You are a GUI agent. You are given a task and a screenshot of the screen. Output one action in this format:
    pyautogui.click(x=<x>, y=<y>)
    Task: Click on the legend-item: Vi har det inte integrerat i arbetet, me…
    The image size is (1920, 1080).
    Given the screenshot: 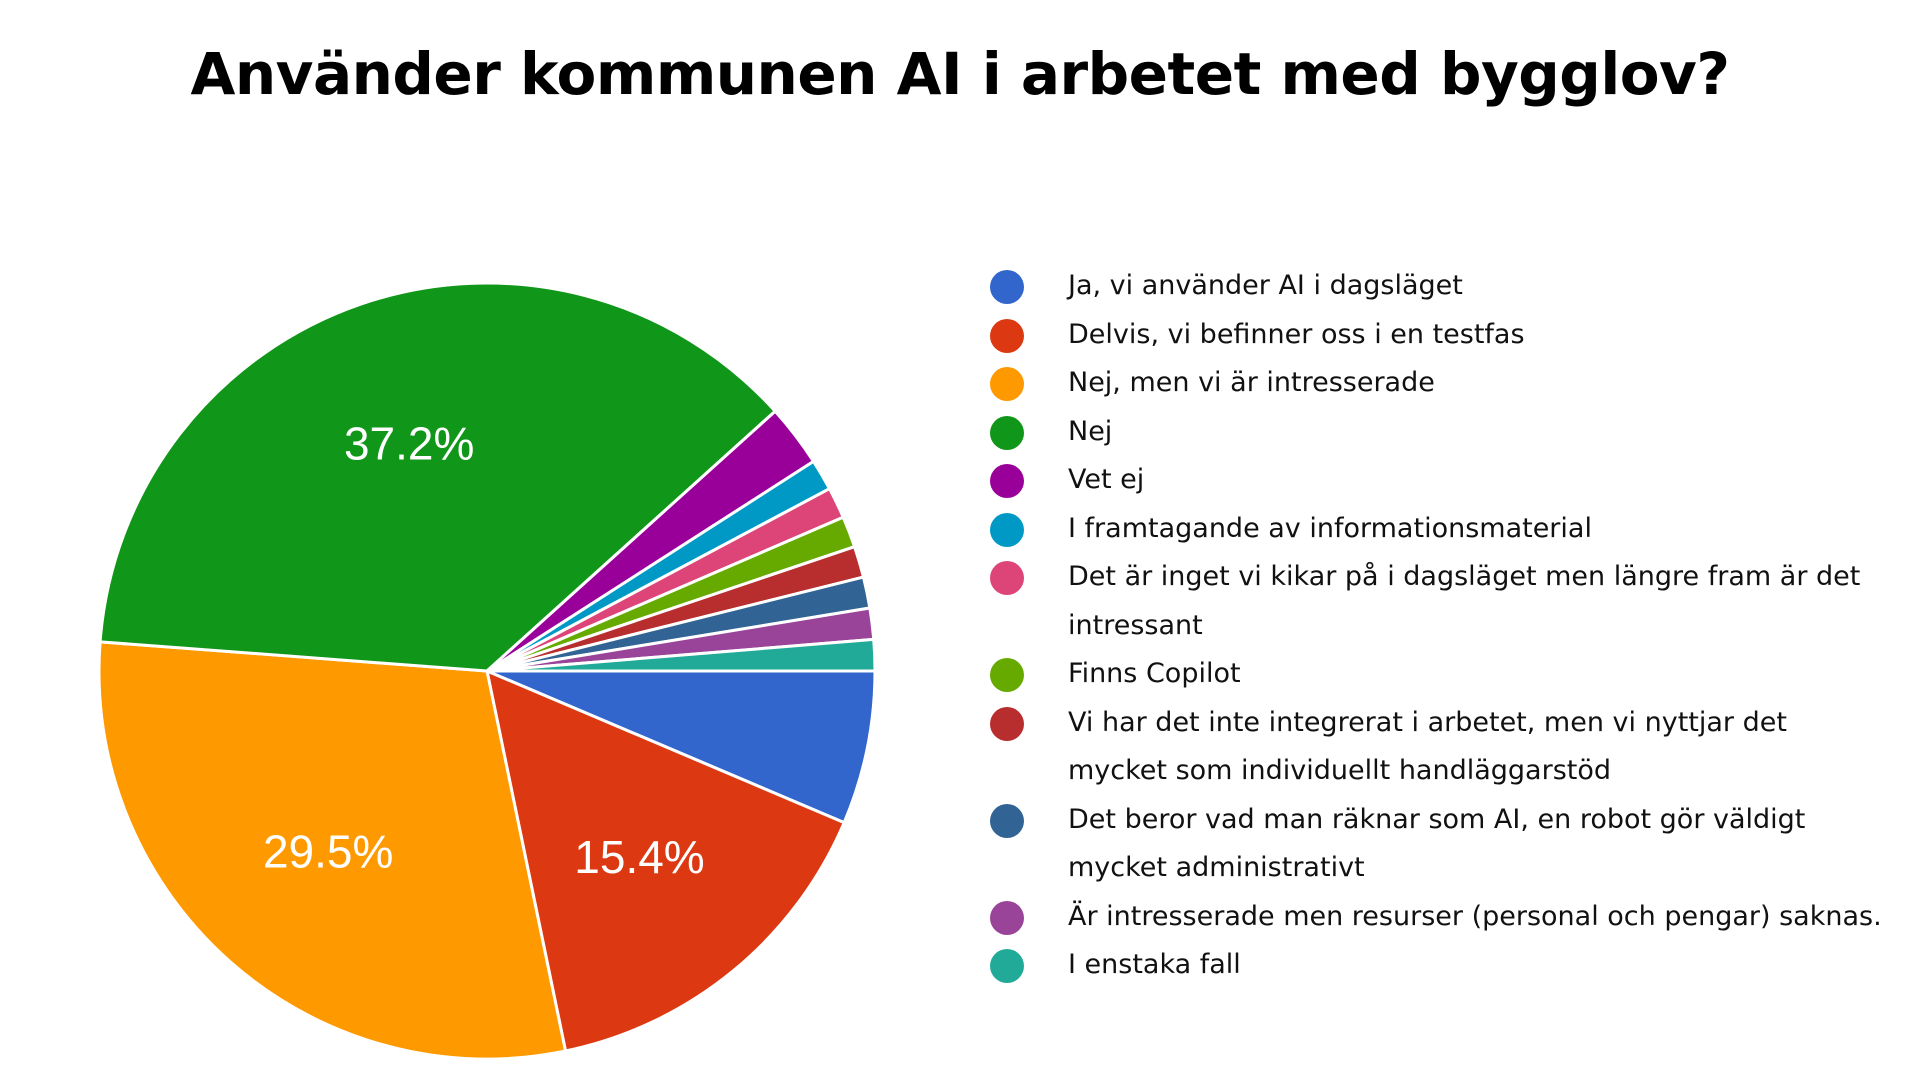 What is the action you would take?
    pyautogui.click(x=1440, y=747)
    